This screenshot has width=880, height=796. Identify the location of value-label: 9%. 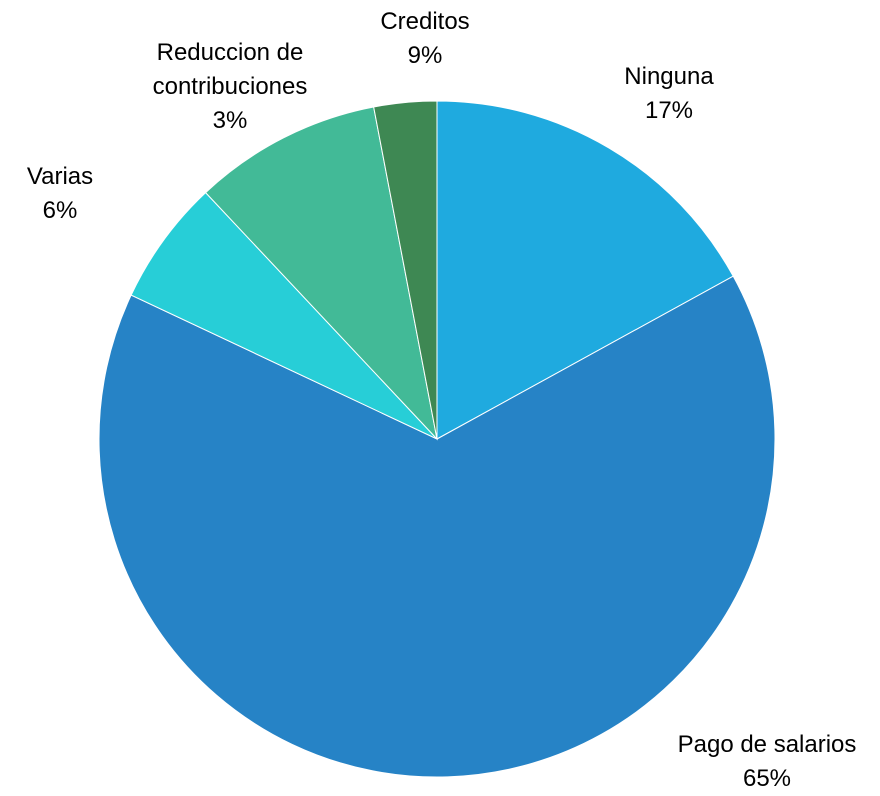
(425, 55).